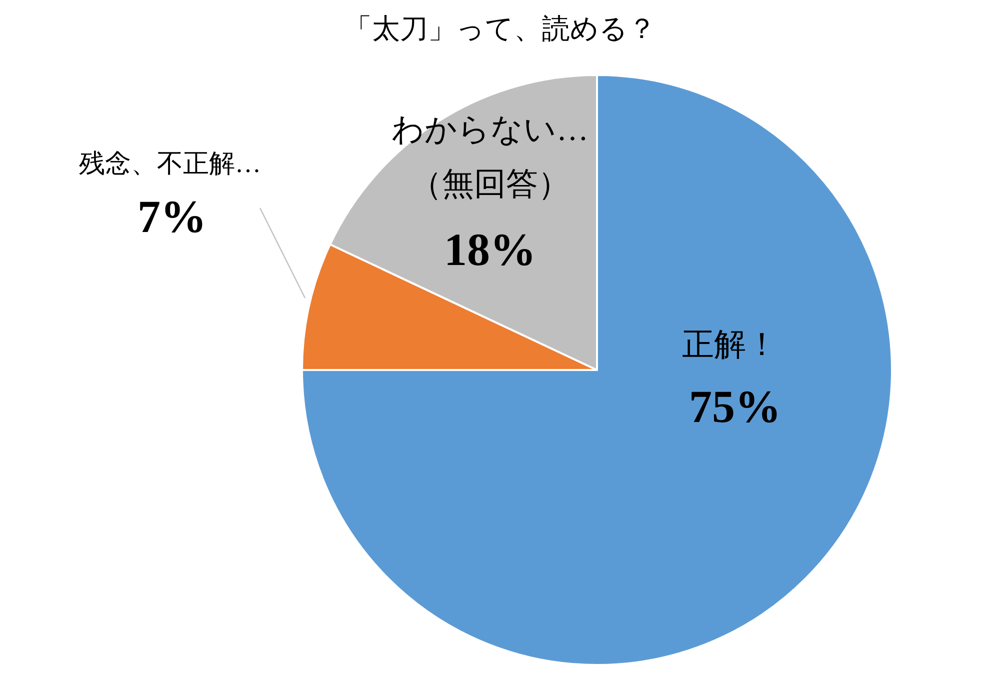 The image size is (1000, 676). What do you see at coordinates (490, 156) in the screenshot?
I see `slice-label: わからない… （無回答）` at bounding box center [490, 156].